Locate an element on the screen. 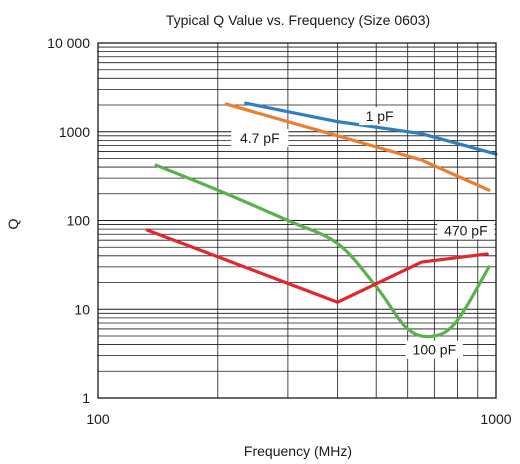  y-tick-label: 10 000 is located at coordinates (68, 43).